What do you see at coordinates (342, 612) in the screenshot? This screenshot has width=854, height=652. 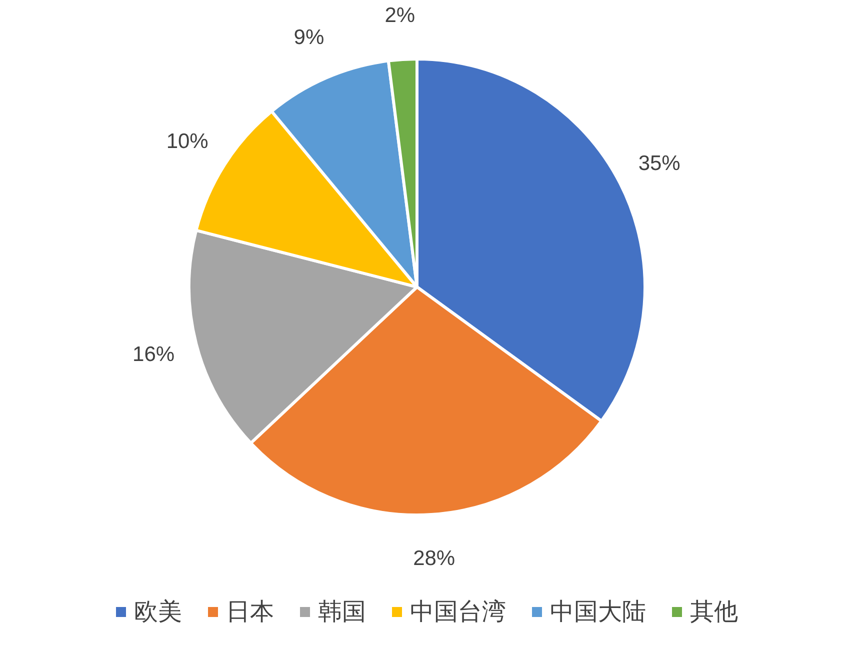 I see `legend-label: 韩国` at bounding box center [342, 612].